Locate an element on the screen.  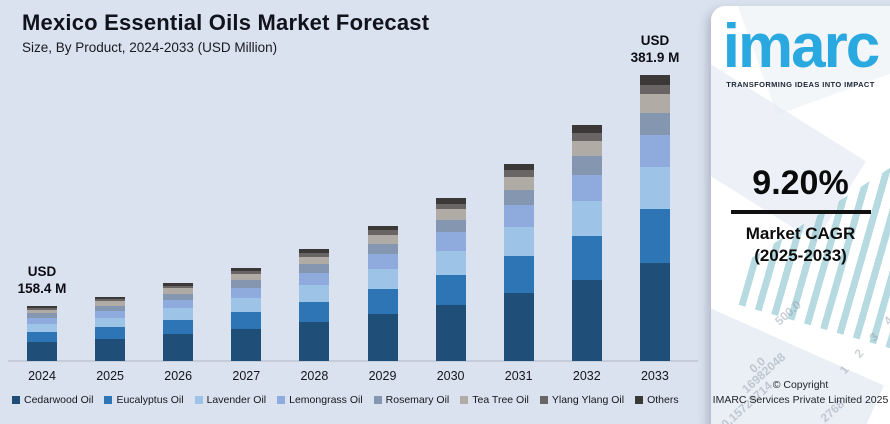
bar-value-label-2033: USD 381.9 M is located at coordinates (655, 50).